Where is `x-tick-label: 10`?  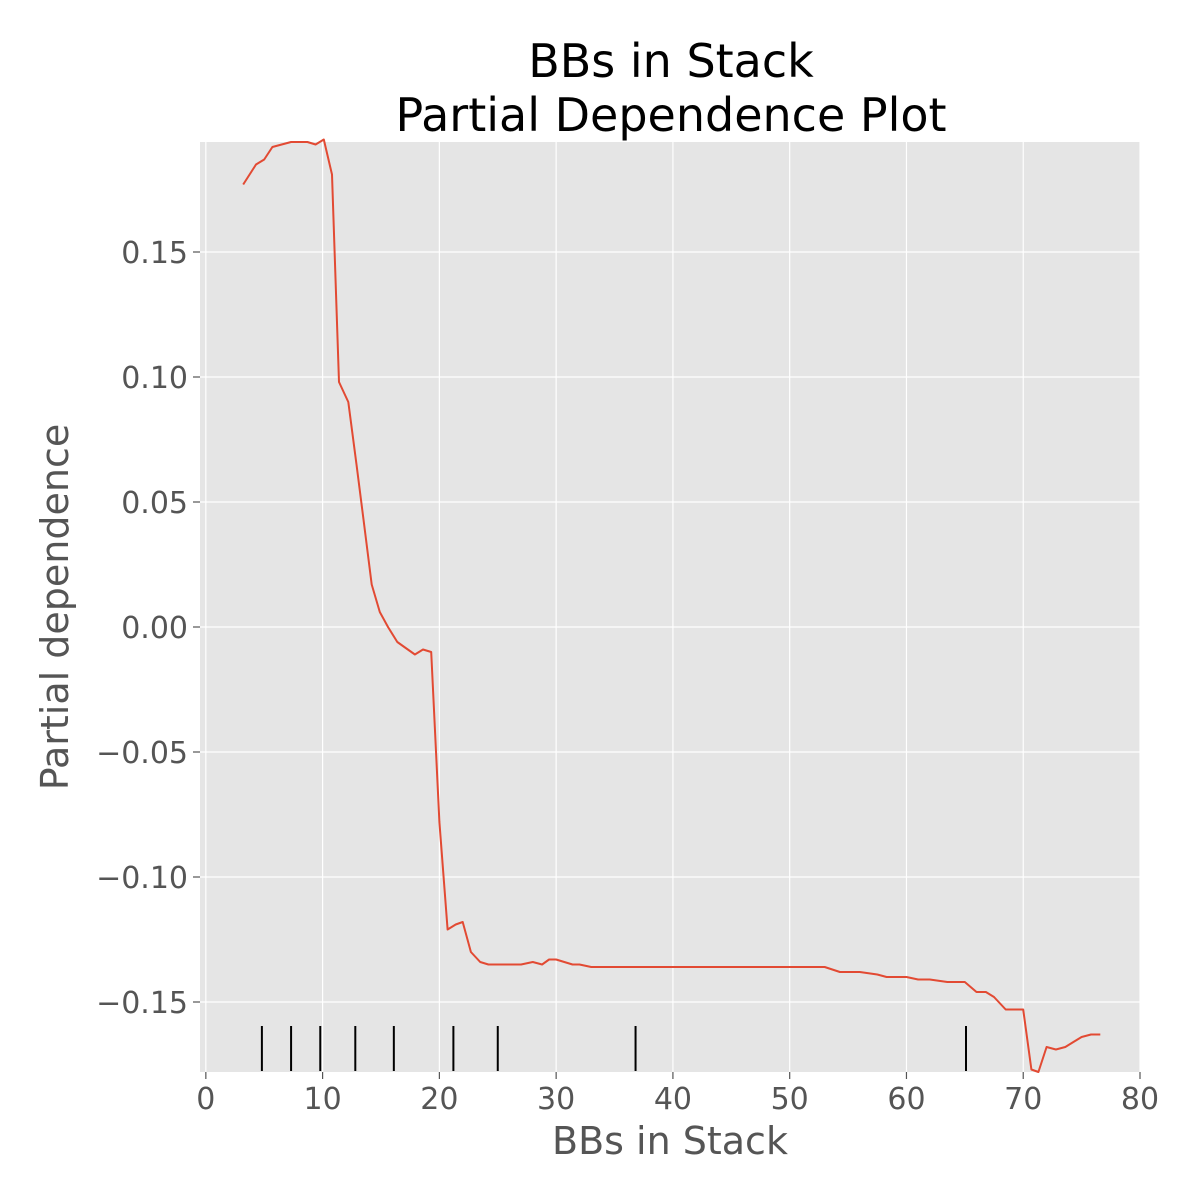
x-tick-label: 10 is located at coordinates (323, 1099).